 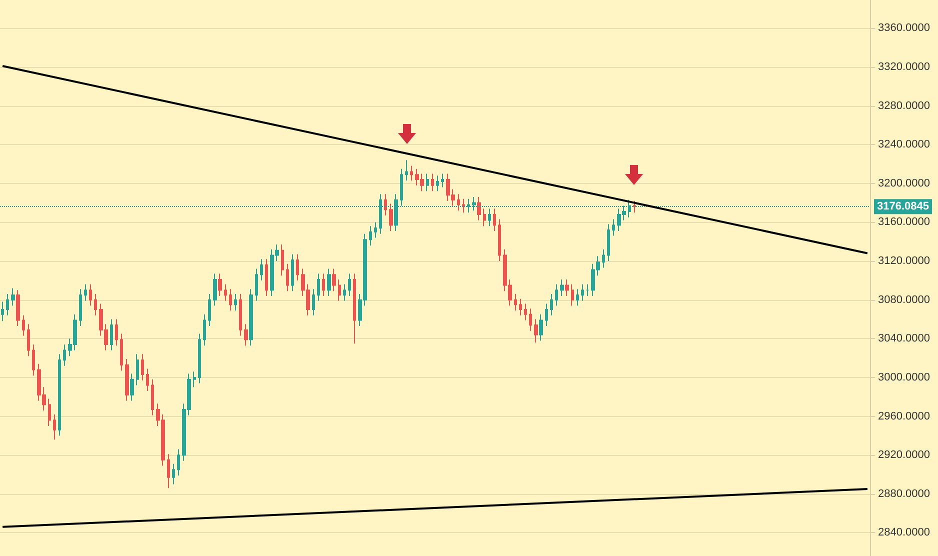 I want to click on y-tick-label: 3040.0000, so click(x=904, y=338).